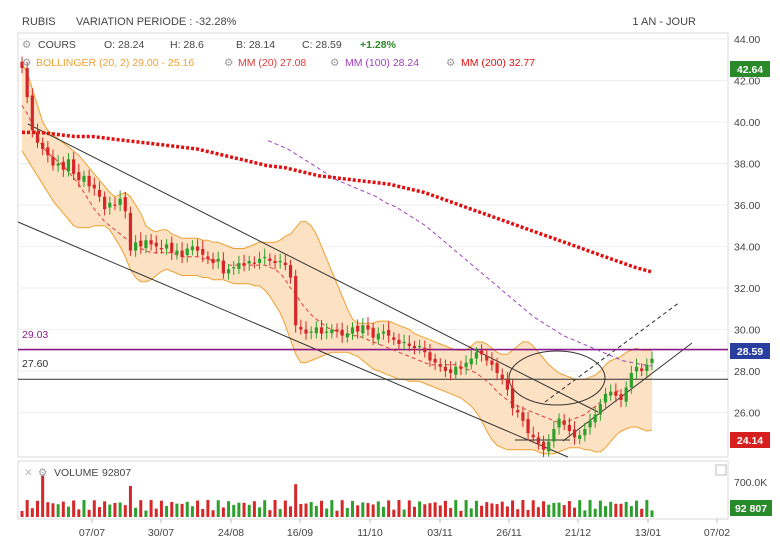  I want to click on mm200-settings-icon: ⚙, so click(450, 63).